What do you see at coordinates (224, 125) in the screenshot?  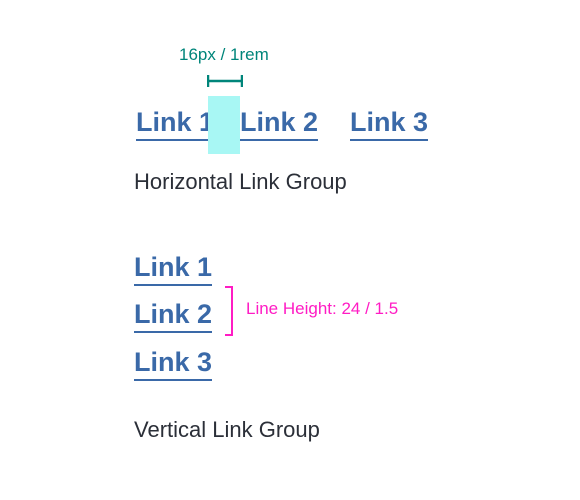 I see `spacing-gap-highlight` at bounding box center [224, 125].